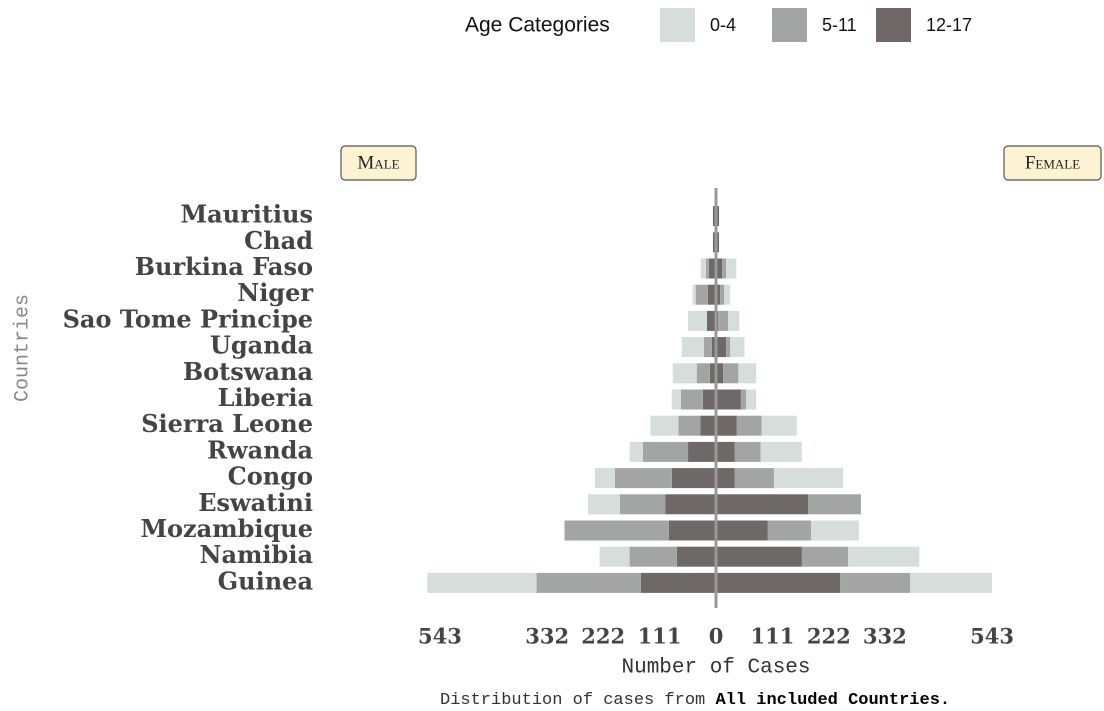  What do you see at coordinates (261, 345) in the screenshot?
I see `y-tick-label: Uganda` at bounding box center [261, 345].